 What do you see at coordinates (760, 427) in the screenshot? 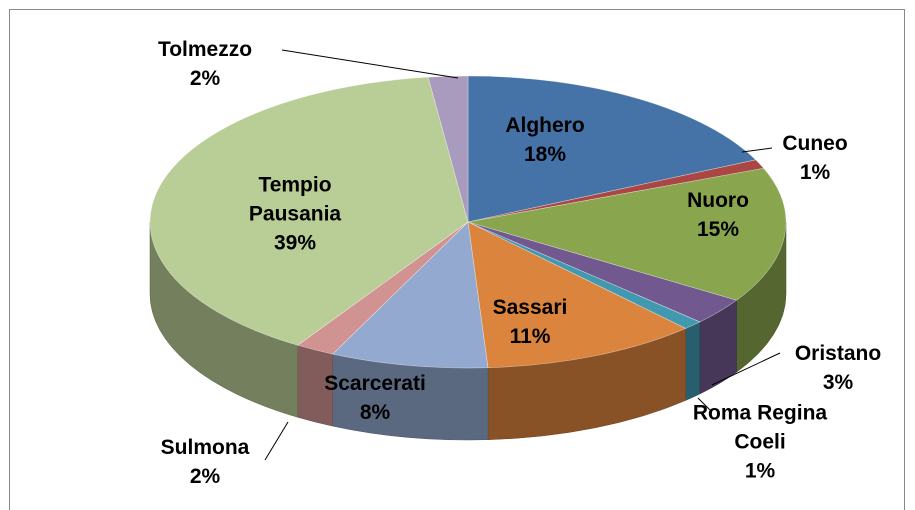
I see `category-label: Roma Regina Coeli` at bounding box center [760, 427].